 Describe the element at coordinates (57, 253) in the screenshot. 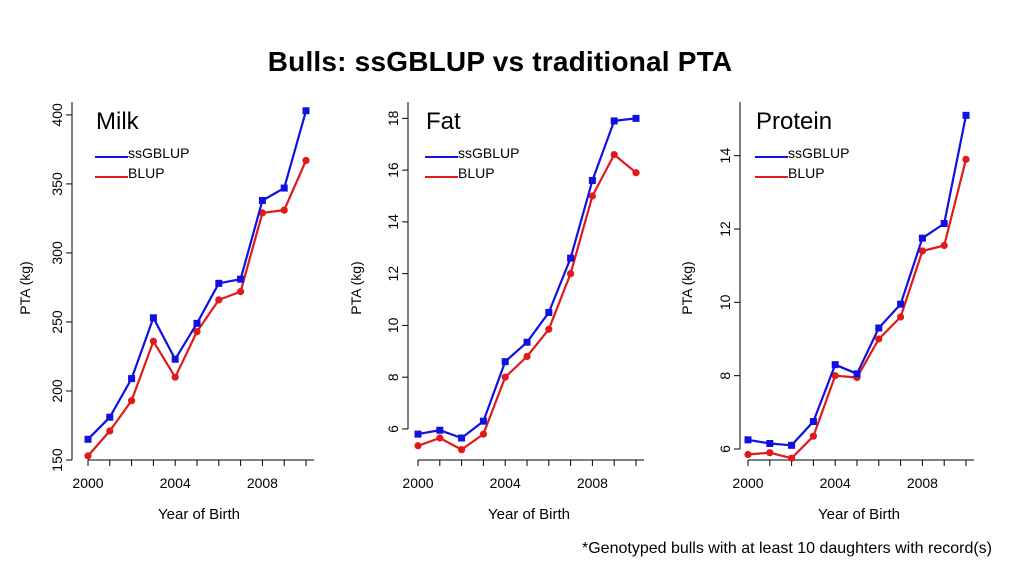

I see `milk-y-tick-label: 300` at that location.